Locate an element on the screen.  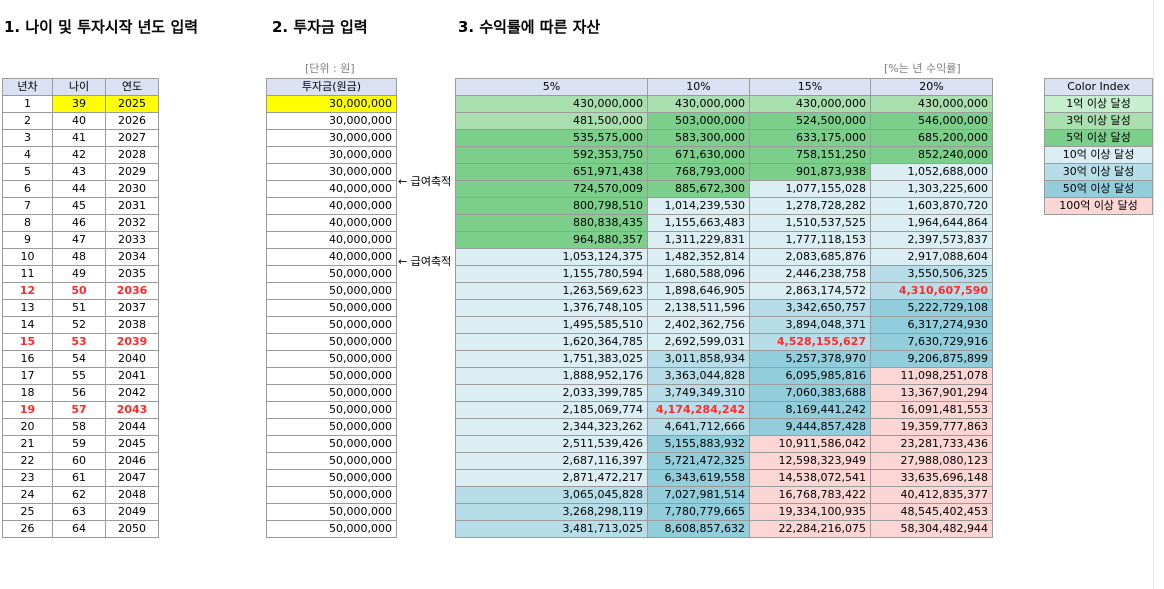
asset-value-cell: 1,680,588,096 is located at coordinates (698, 274).